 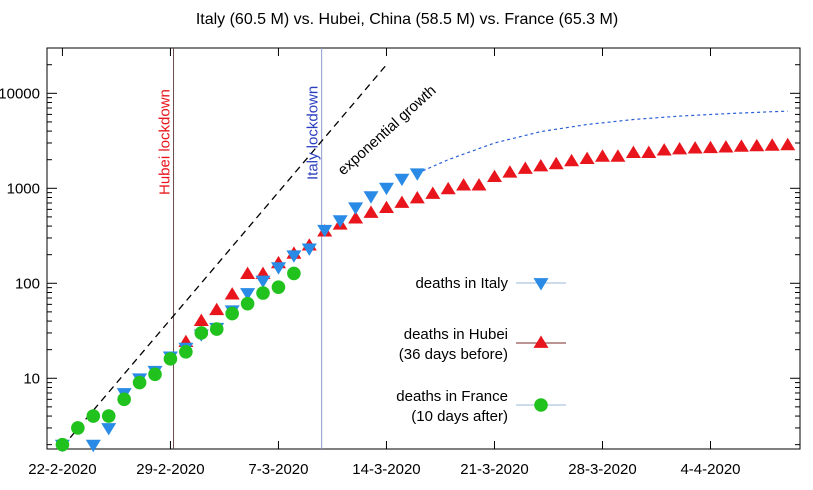 I want to click on series-triangle-down, so click(x=402, y=182).